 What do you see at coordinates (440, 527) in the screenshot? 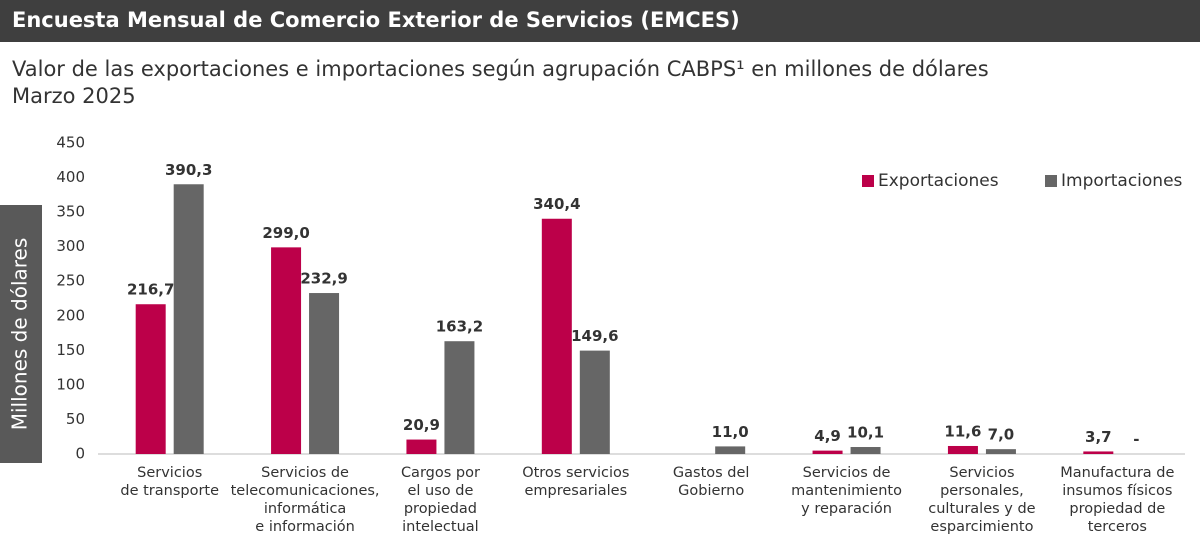
I see `x-tick-label-line: intelectual` at bounding box center [440, 527].